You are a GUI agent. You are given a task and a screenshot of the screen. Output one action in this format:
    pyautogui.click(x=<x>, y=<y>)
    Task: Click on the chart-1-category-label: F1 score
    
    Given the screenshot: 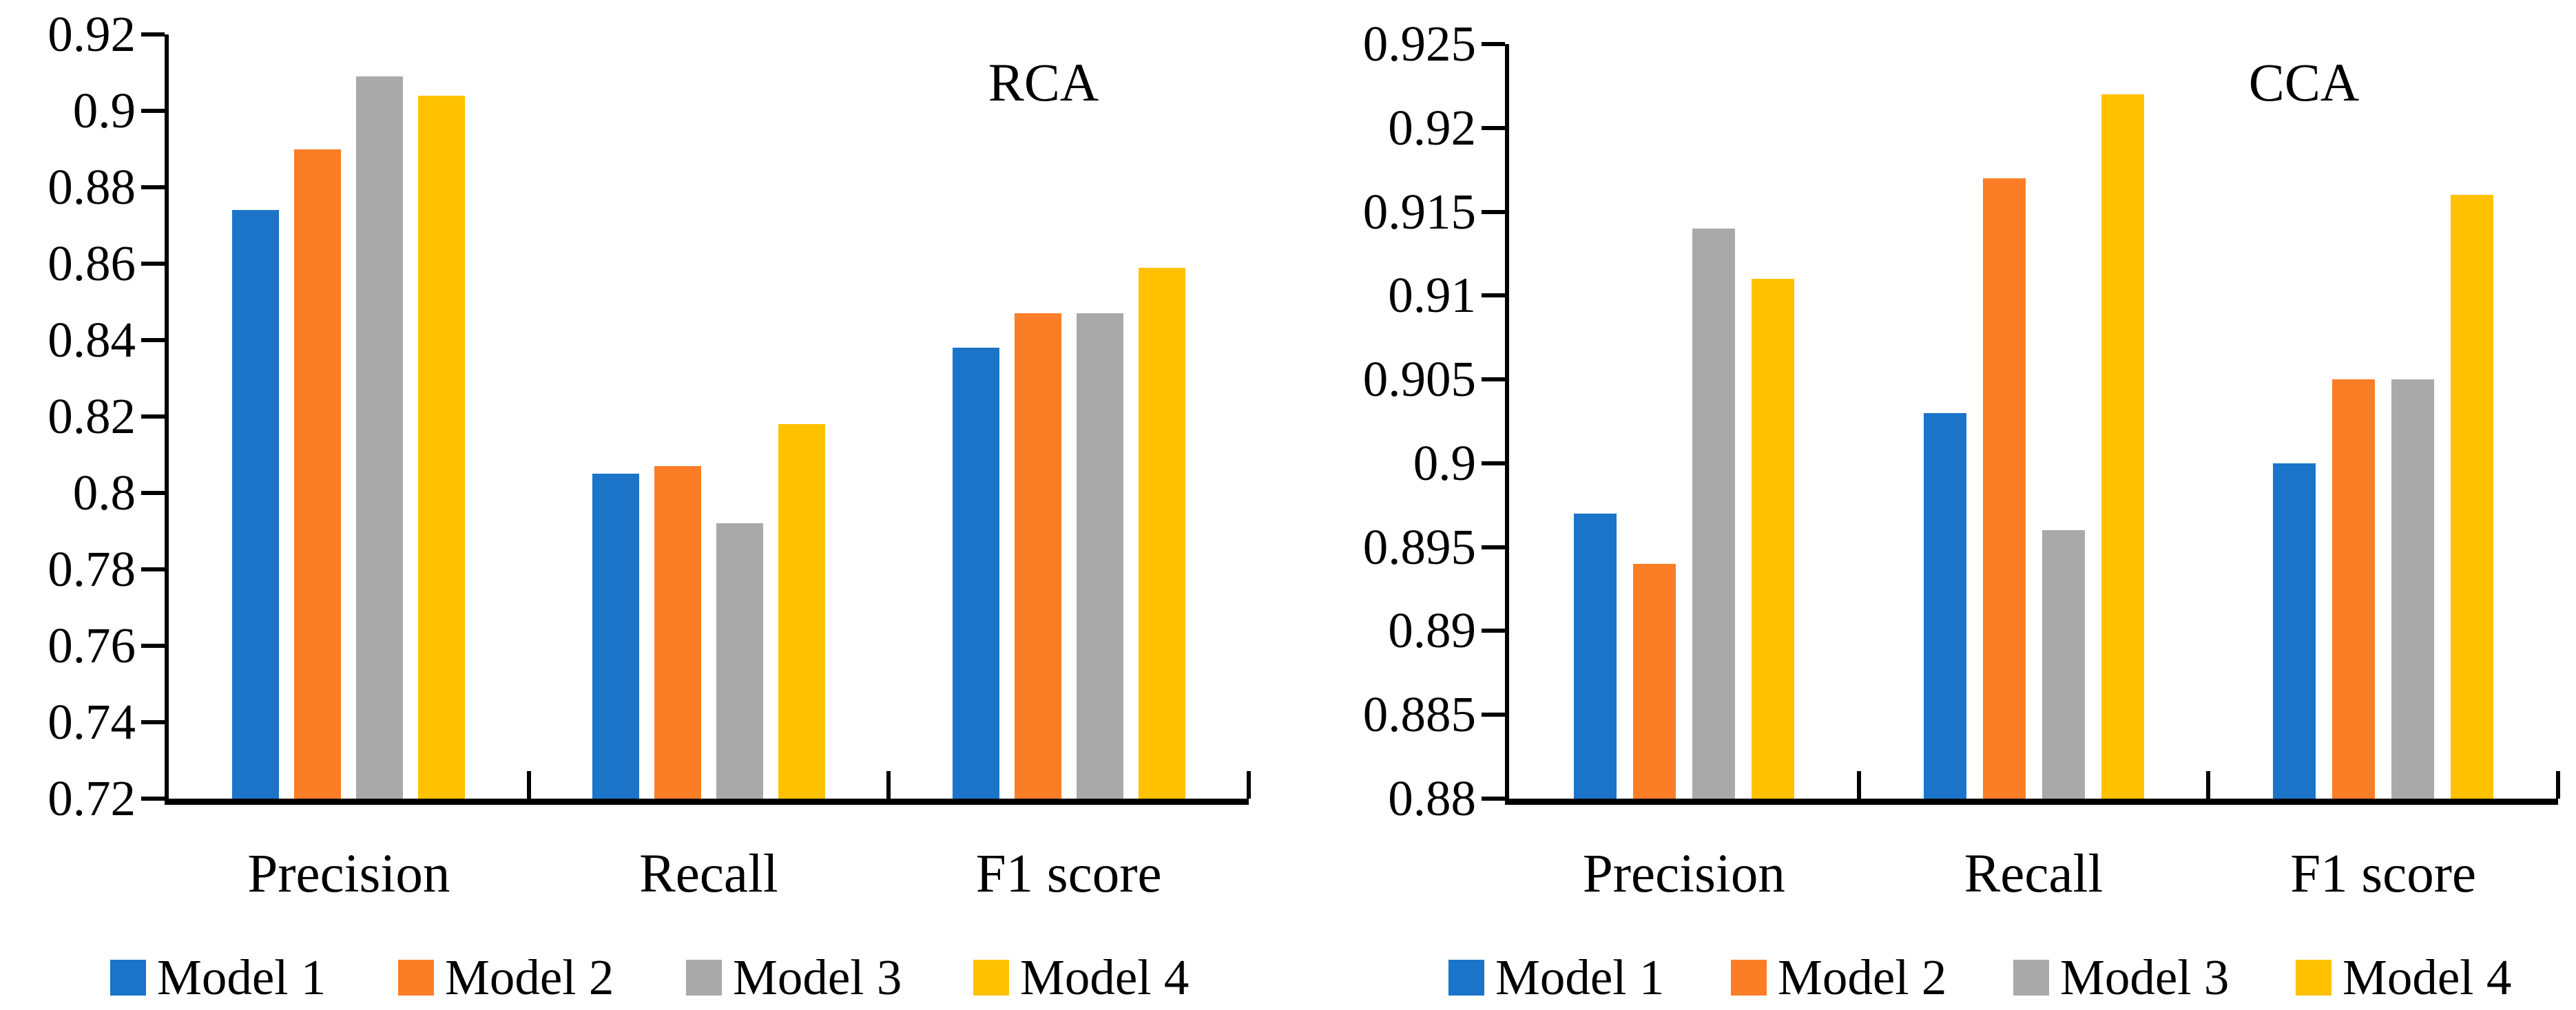 What is the action you would take?
    pyautogui.click(x=2383, y=874)
    